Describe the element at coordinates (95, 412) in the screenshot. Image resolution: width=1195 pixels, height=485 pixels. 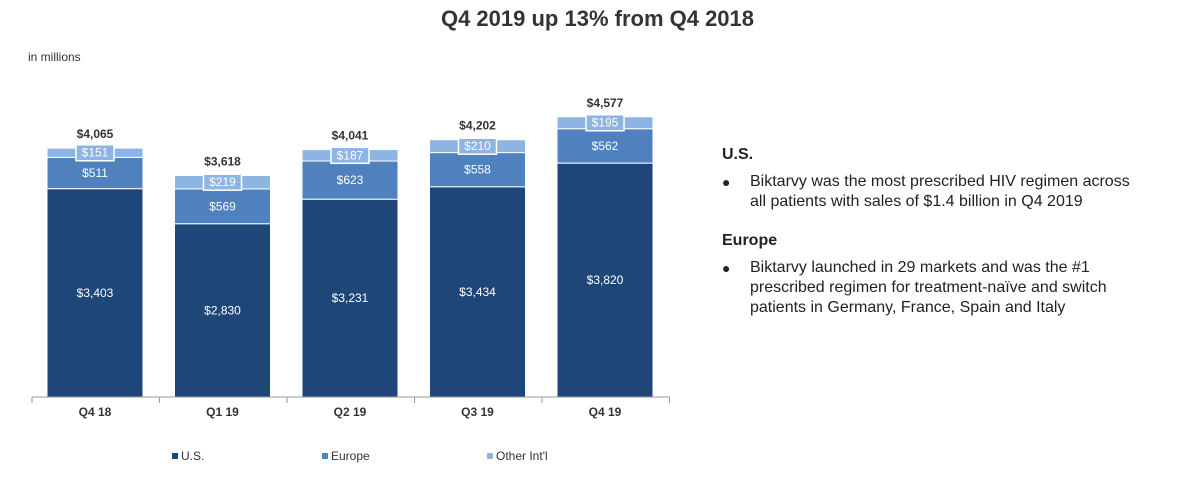
I see `x-tick-label-0: Q4 18` at that location.